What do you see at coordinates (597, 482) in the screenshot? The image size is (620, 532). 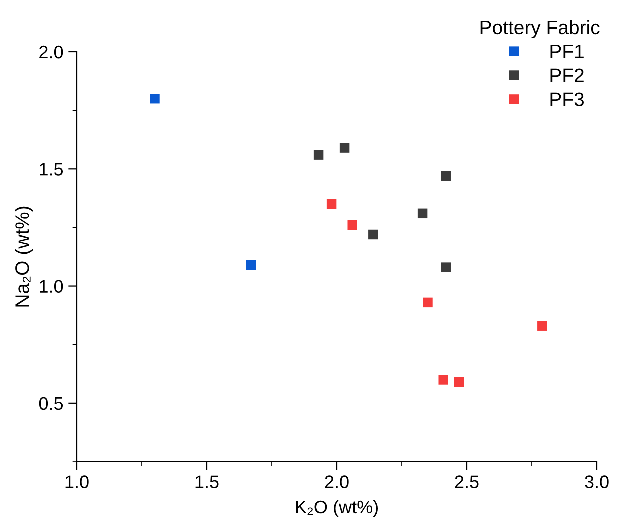 I see `x-tick-label: 3.0` at bounding box center [597, 482].